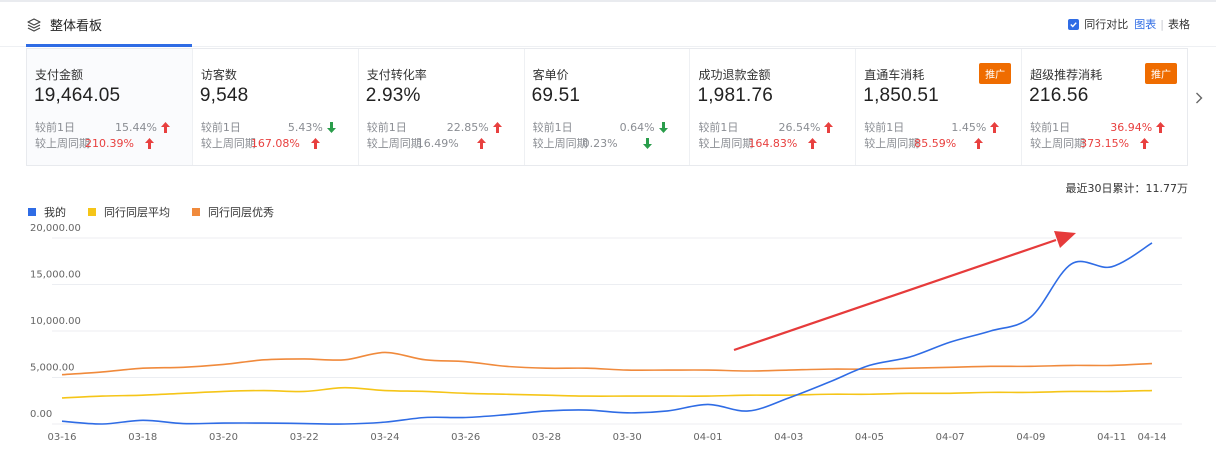 The width and height of the screenshot is (1216, 476). What do you see at coordinates (1066, 75) in the screenshot?
I see `metric-label: 超级推荐消耗` at bounding box center [1066, 75].